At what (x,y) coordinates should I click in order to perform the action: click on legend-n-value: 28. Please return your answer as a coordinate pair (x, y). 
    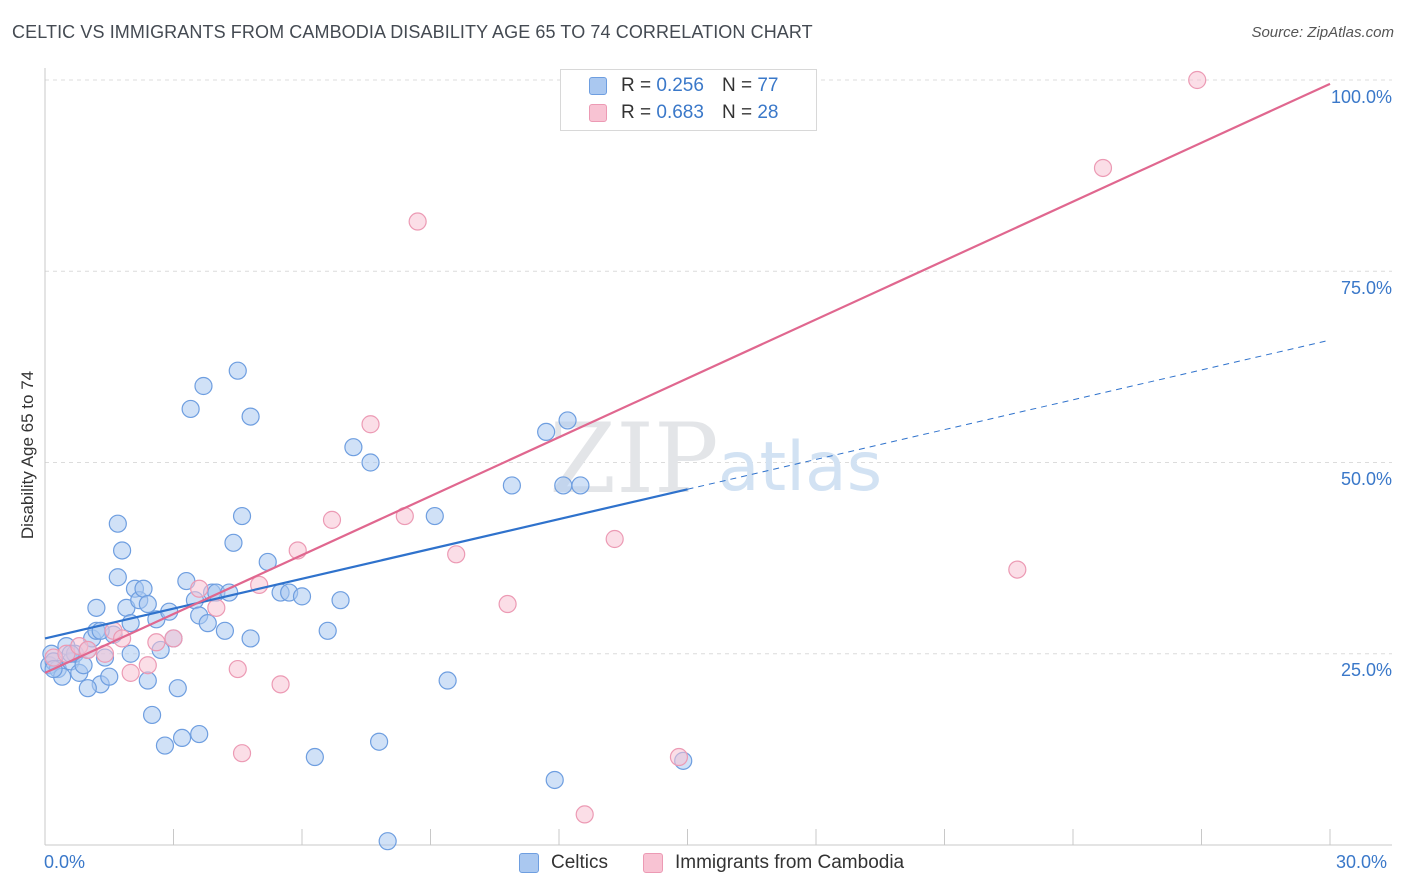
    Looking at the image, I should click on (768, 112).